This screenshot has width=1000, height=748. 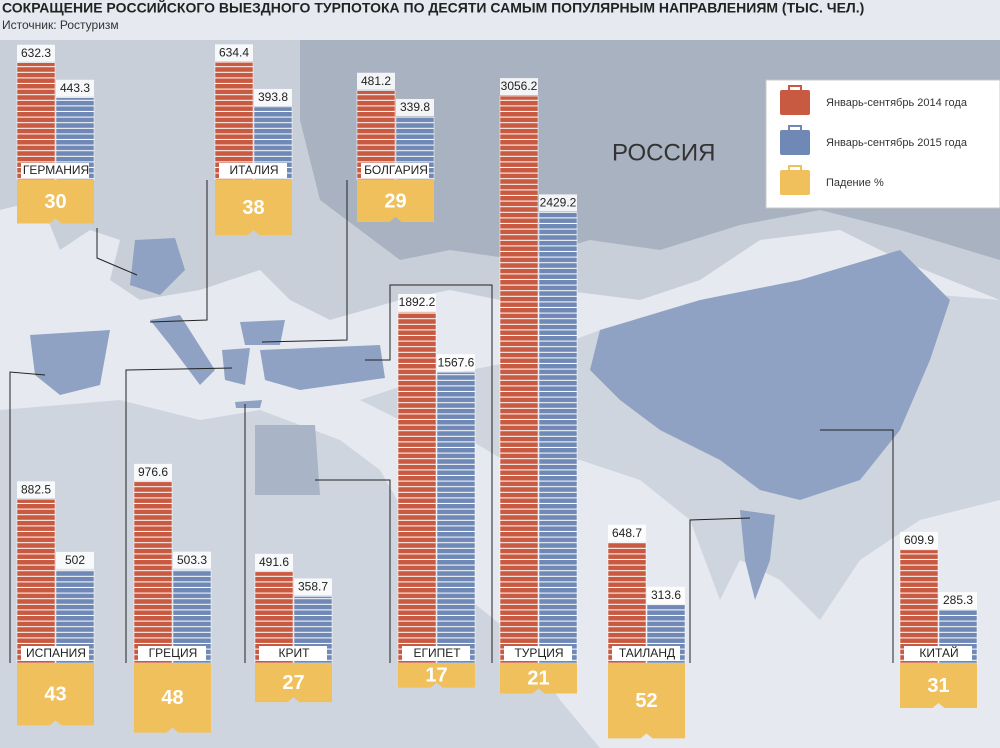 I want to click on value-label: 285.3, so click(x=958, y=600).